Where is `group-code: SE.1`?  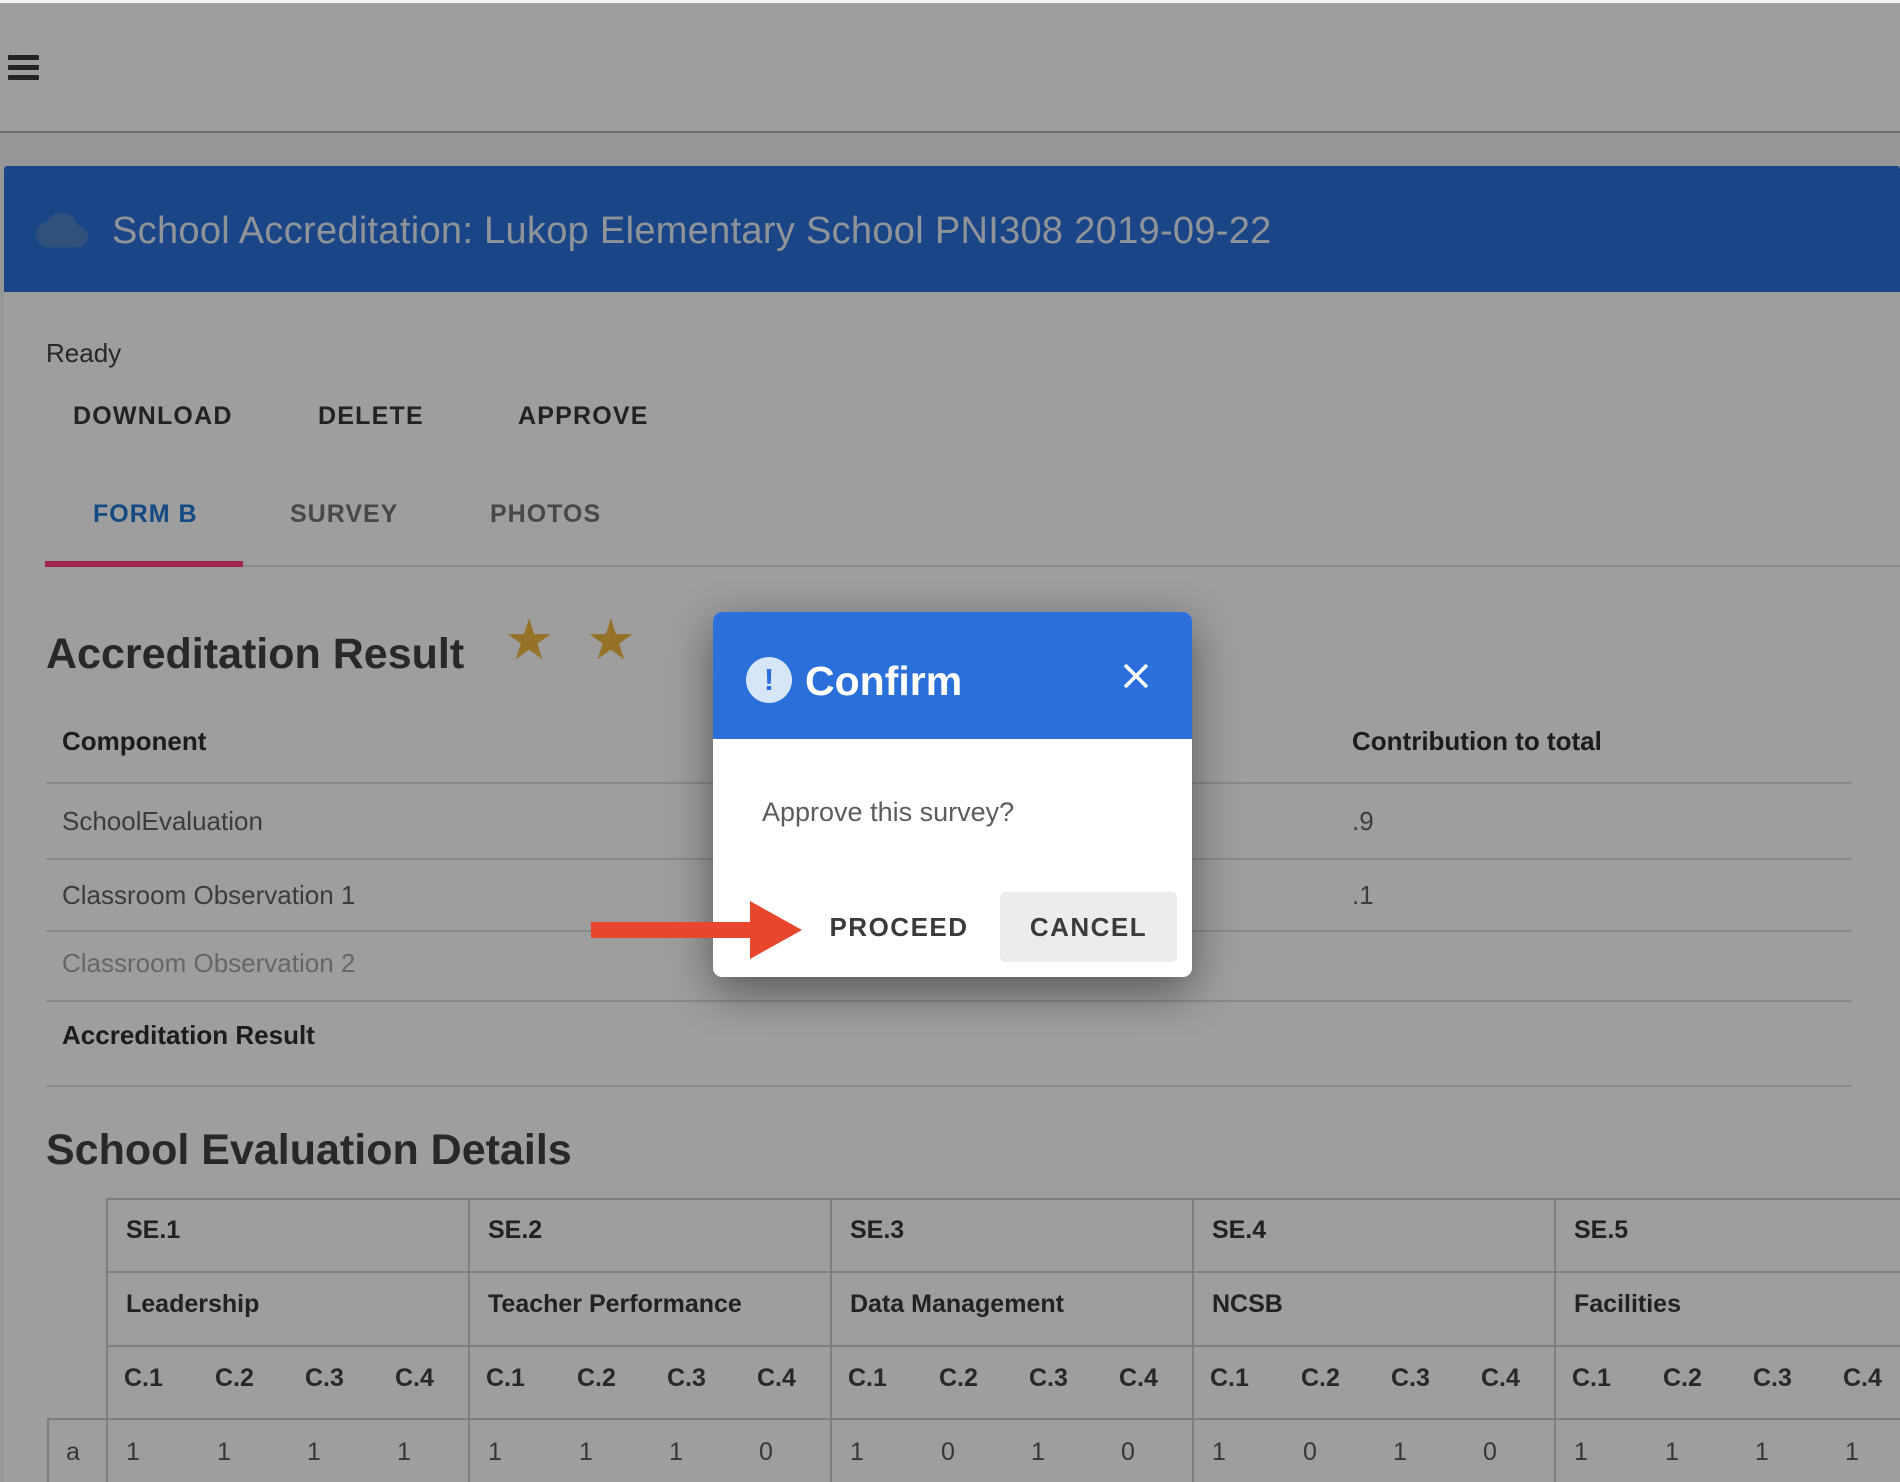
group-code: SE.1 is located at coordinates (153, 1230).